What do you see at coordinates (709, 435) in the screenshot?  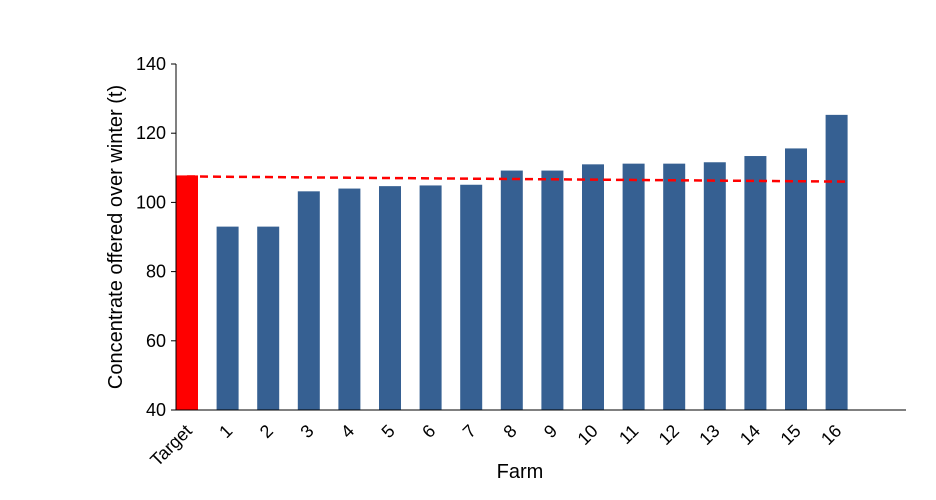 I see `x-tick-label-13: 13` at bounding box center [709, 435].